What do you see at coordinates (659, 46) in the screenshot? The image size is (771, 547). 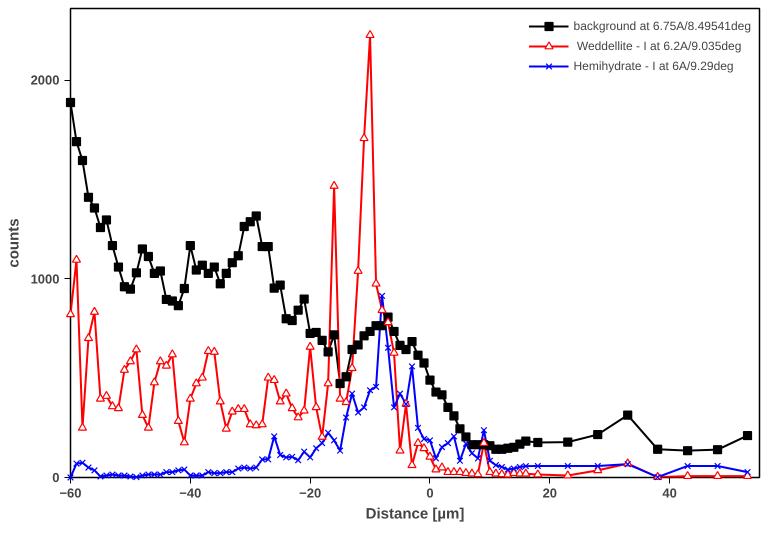 I see `legend-label: Weddellite - I at 6.2A/9.035deg` at bounding box center [659, 46].